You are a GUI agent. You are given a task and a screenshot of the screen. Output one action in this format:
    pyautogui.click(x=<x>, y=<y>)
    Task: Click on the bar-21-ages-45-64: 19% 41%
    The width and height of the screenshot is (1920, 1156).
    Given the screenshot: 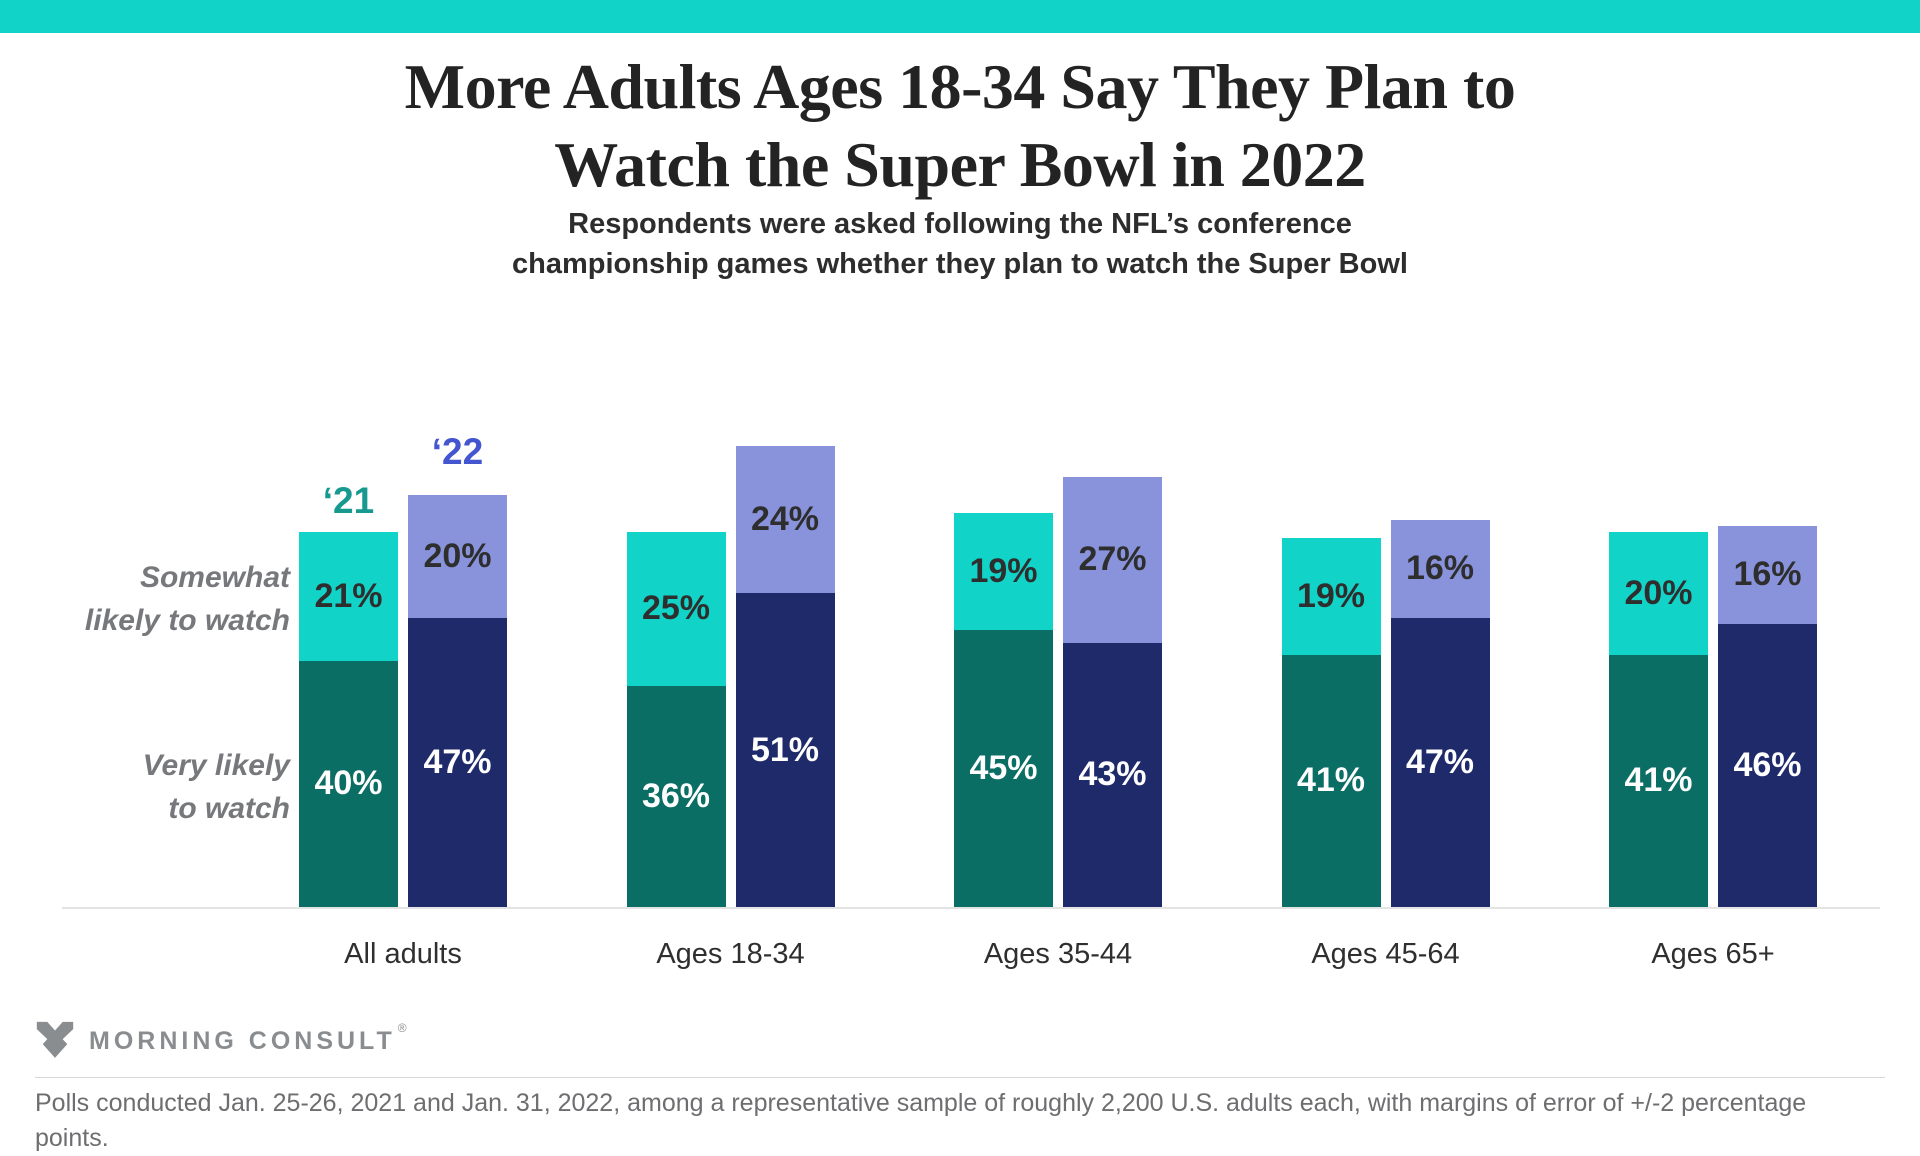 What is the action you would take?
    pyautogui.click(x=1331, y=722)
    